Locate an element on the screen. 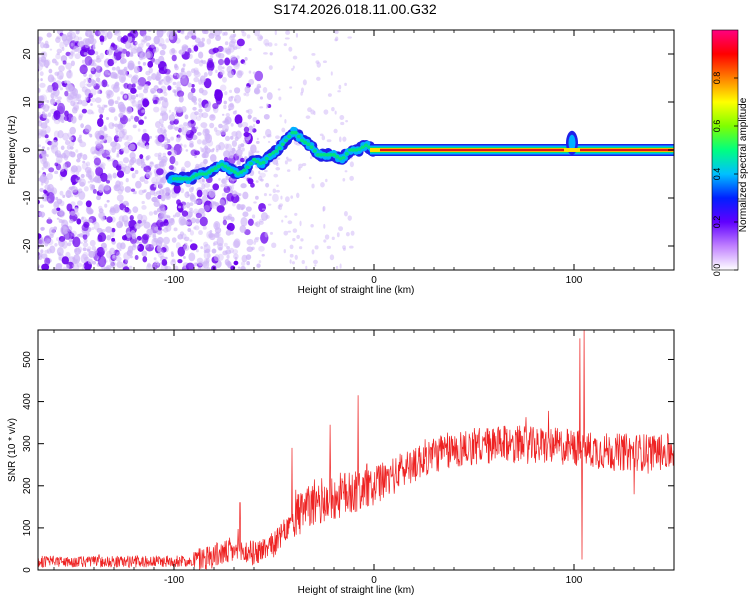  chart-title: S174.2026.018.11.00.G32 is located at coordinates (355, 9).